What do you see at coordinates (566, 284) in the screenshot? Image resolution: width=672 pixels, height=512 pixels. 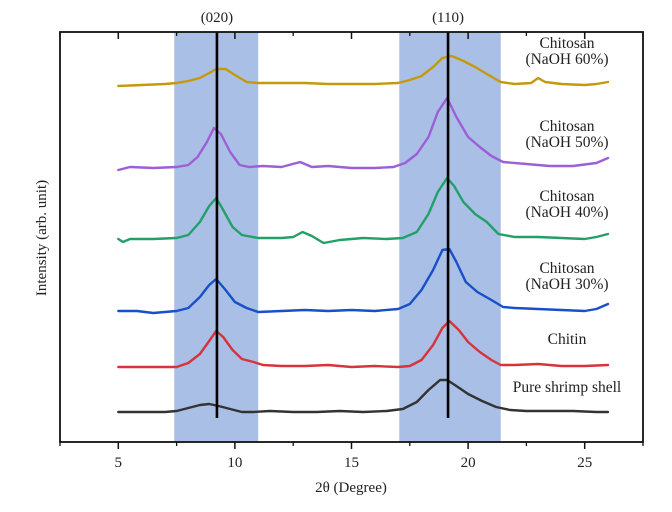 I see `series-label-chitosan-naoh-30: (NaOH 30%)` at bounding box center [566, 284].